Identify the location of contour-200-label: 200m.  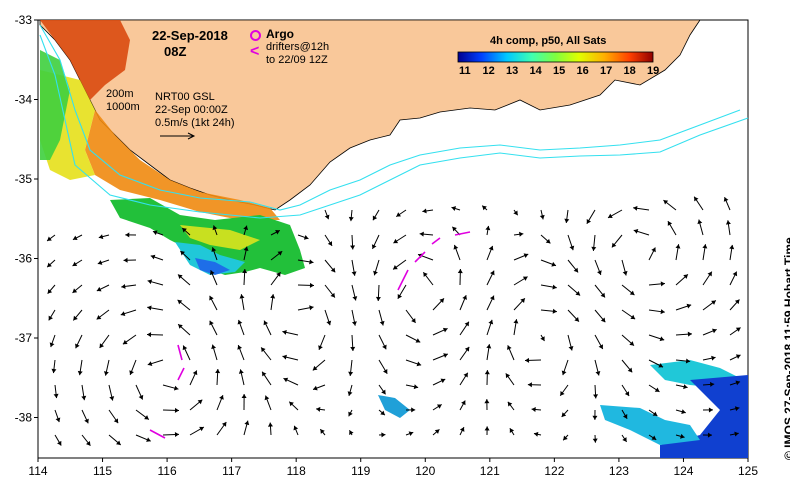
(120, 94).